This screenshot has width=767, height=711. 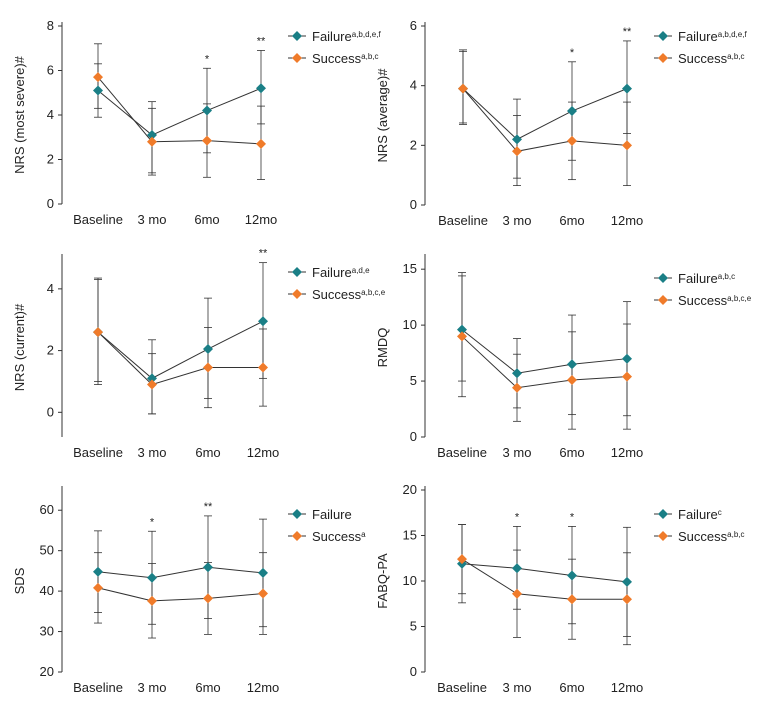 What do you see at coordinates (19, 114) in the screenshot?
I see `y-axis-label: NRS (most severe)#` at bounding box center [19, 114].